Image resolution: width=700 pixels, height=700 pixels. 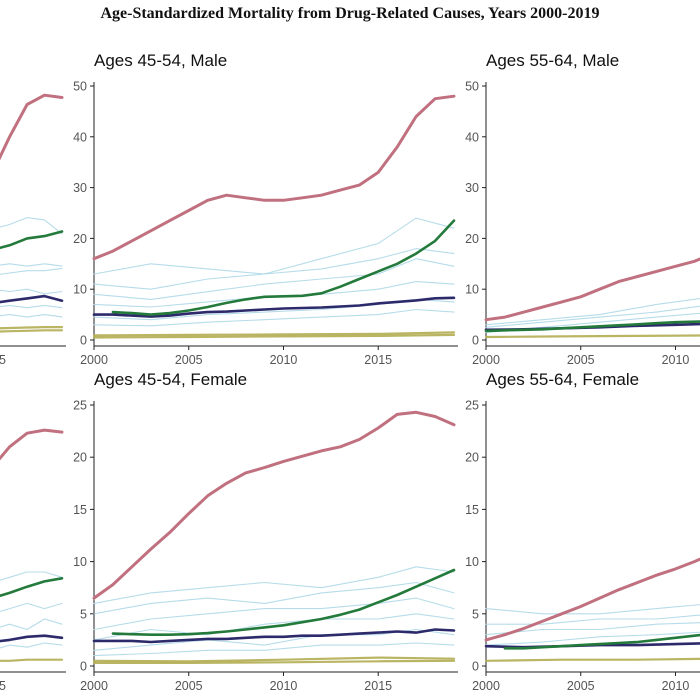 What do you see at coordinates (562, 379) in the screenshot?
I see `panel-title: Ages 55-64, Female` at bounding box center [562, 379].